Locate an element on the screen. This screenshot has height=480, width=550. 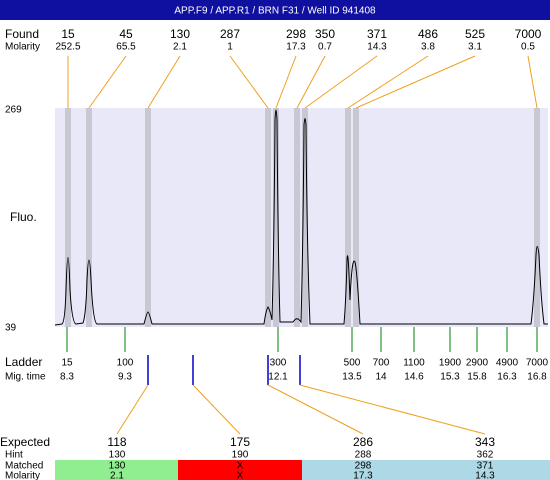
ladder-size: 300 is located at coordinates (278, 363).